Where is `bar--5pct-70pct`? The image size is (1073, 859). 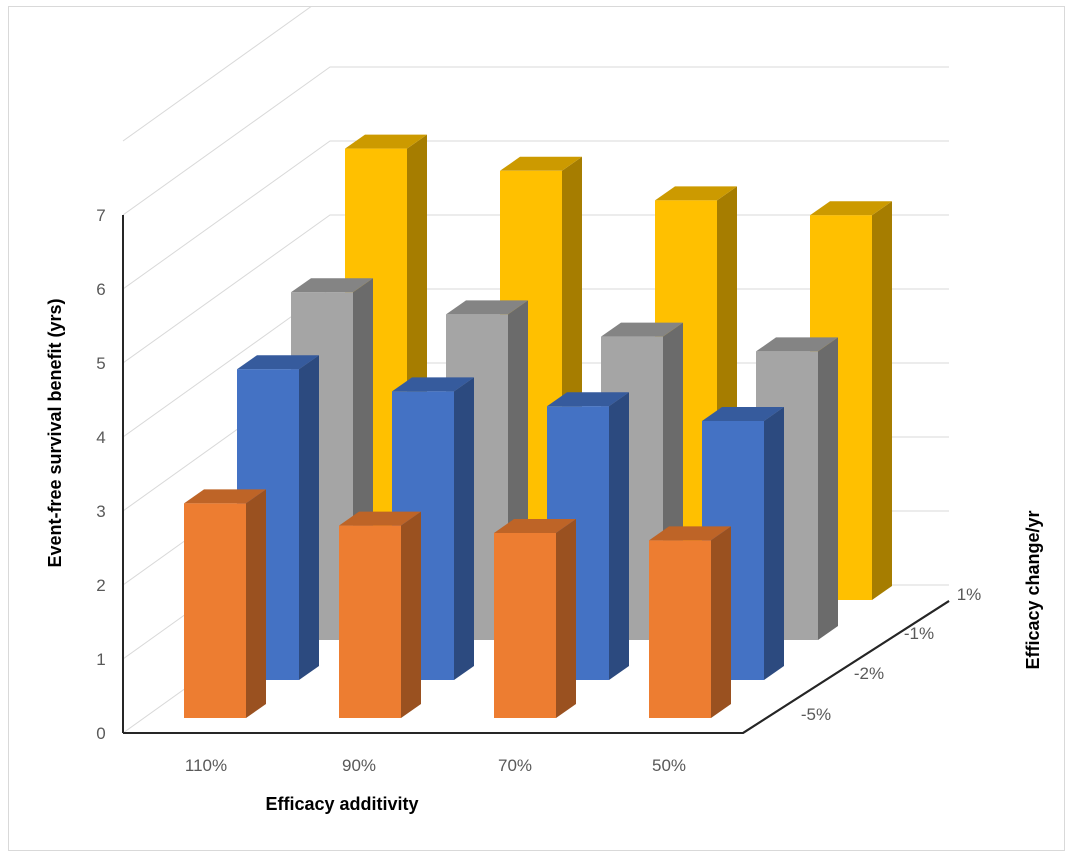
bar--5pct-70pct is located at coordinates (535, 618).